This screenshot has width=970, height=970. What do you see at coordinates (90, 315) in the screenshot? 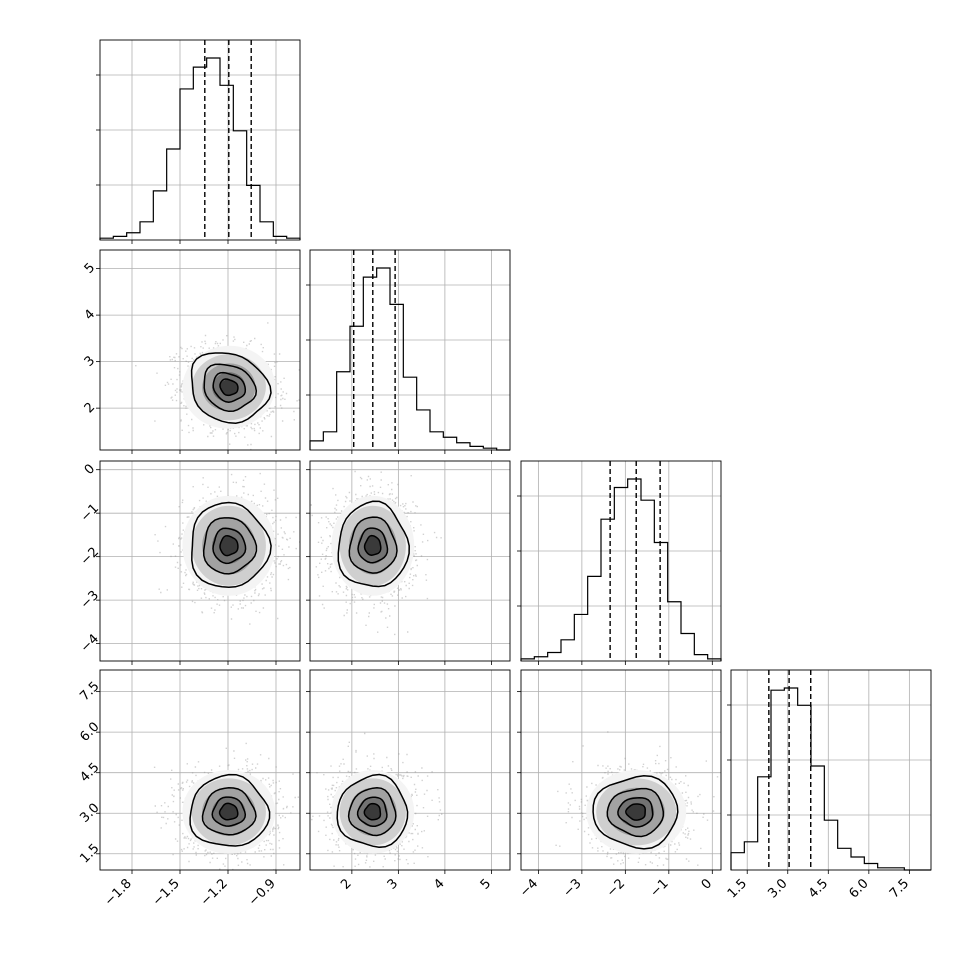
I see `tick-label-y: 4` at bounding box center [90, 315].